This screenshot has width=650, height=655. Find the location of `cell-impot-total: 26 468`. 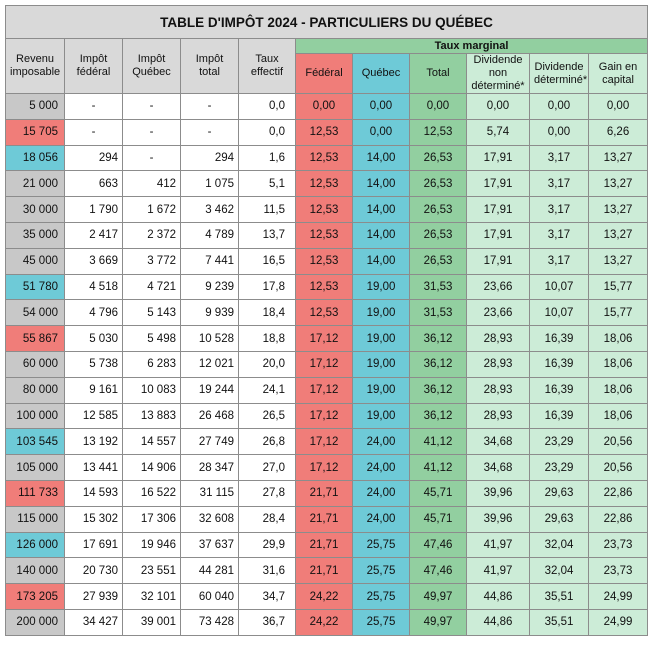

cell-impot-total: 26 468 is located at coordinates (209, 416).